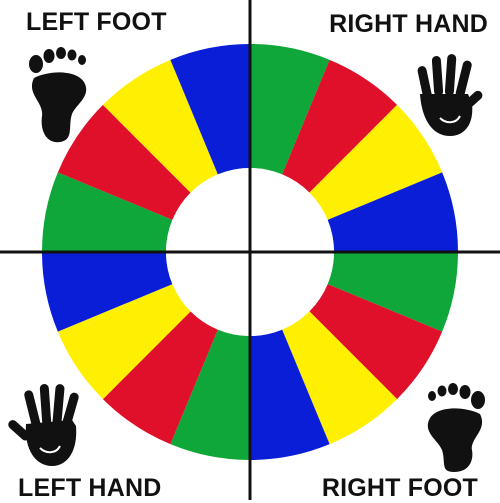 The height and width of the screenshot is (503, 500). I want to click on right-foot-label: RIGHT FOOT, so click(399, 488).